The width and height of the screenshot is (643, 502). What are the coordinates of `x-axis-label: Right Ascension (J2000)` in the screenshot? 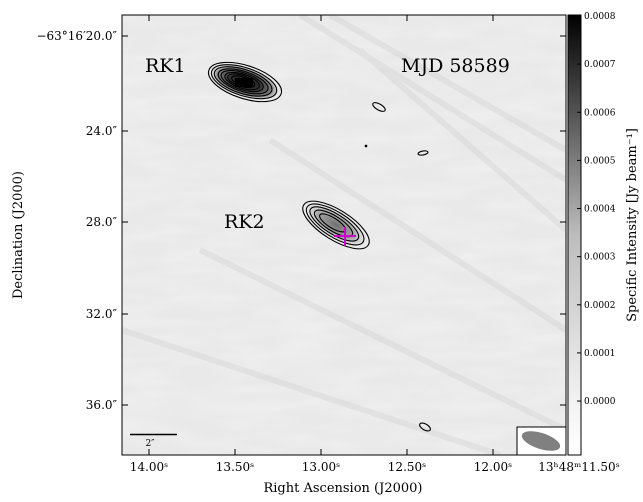 It's located at (342, 488).